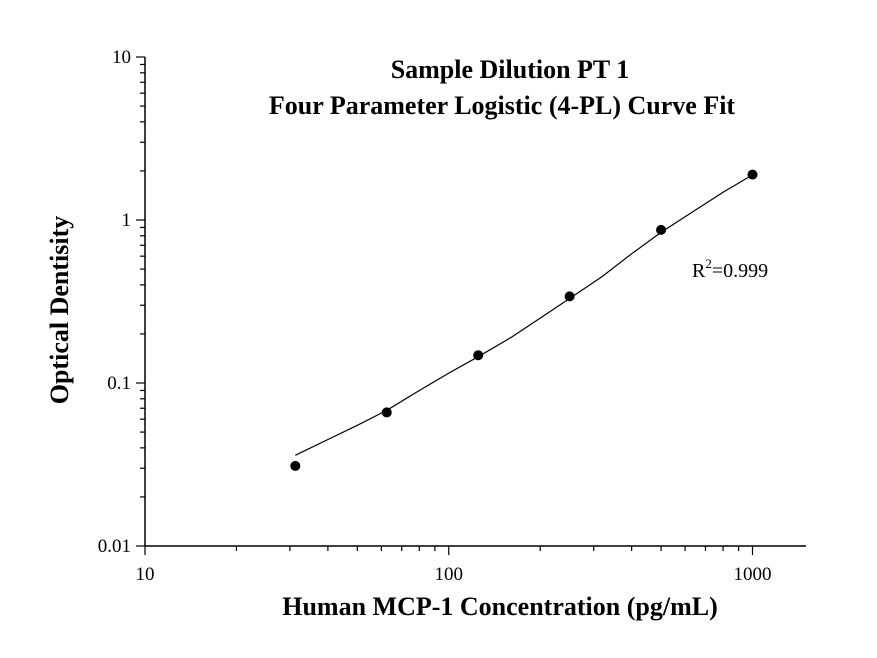 The image size is (877, 658). Describe the element at coordinates (708, 263) in the screenshot. I see `r-squared-sup: 2` at that location.